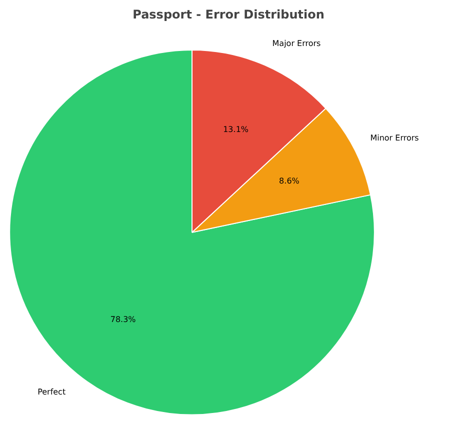 This screenshot has height=434, width=456. I want to click on data-label: 13.1%, so click(236, 129).